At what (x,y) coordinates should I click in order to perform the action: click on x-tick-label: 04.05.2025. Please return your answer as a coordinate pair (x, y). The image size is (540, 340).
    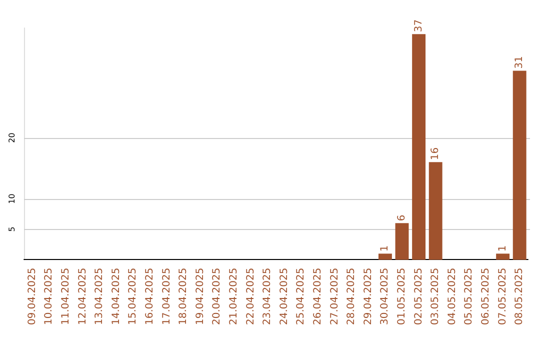
    Looking at the image, I should click on (452, 297).